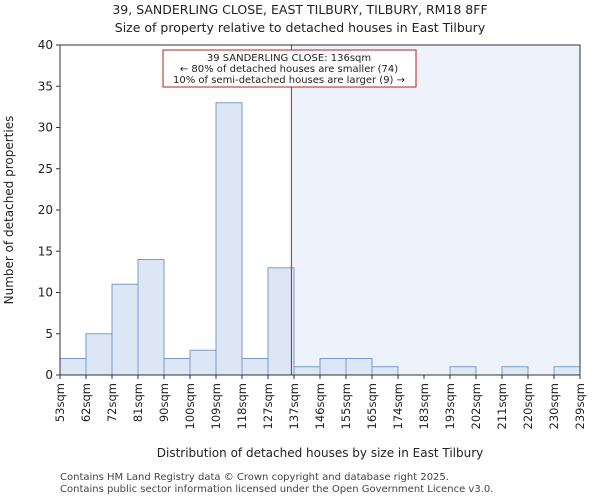  Describe the element at coordinates (242, 406) in the screenshot. I see `x-tick-label: 118sqm` at that location.